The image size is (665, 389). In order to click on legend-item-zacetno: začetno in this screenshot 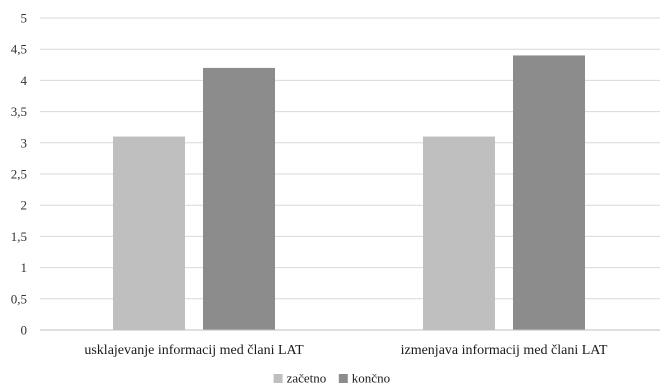, I will do `click(300, 378)`.